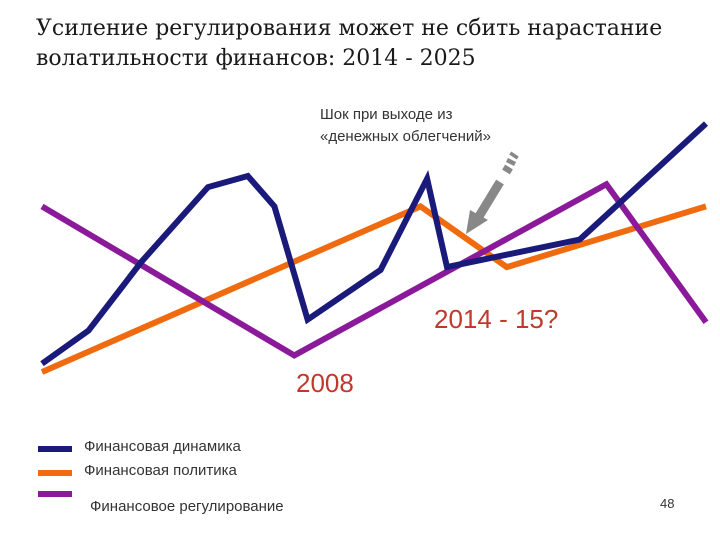  Describe the element at coordinates (187, 506) in the screenshot. I see `legend-label-regulation: Финансовое регулирование` at that location.